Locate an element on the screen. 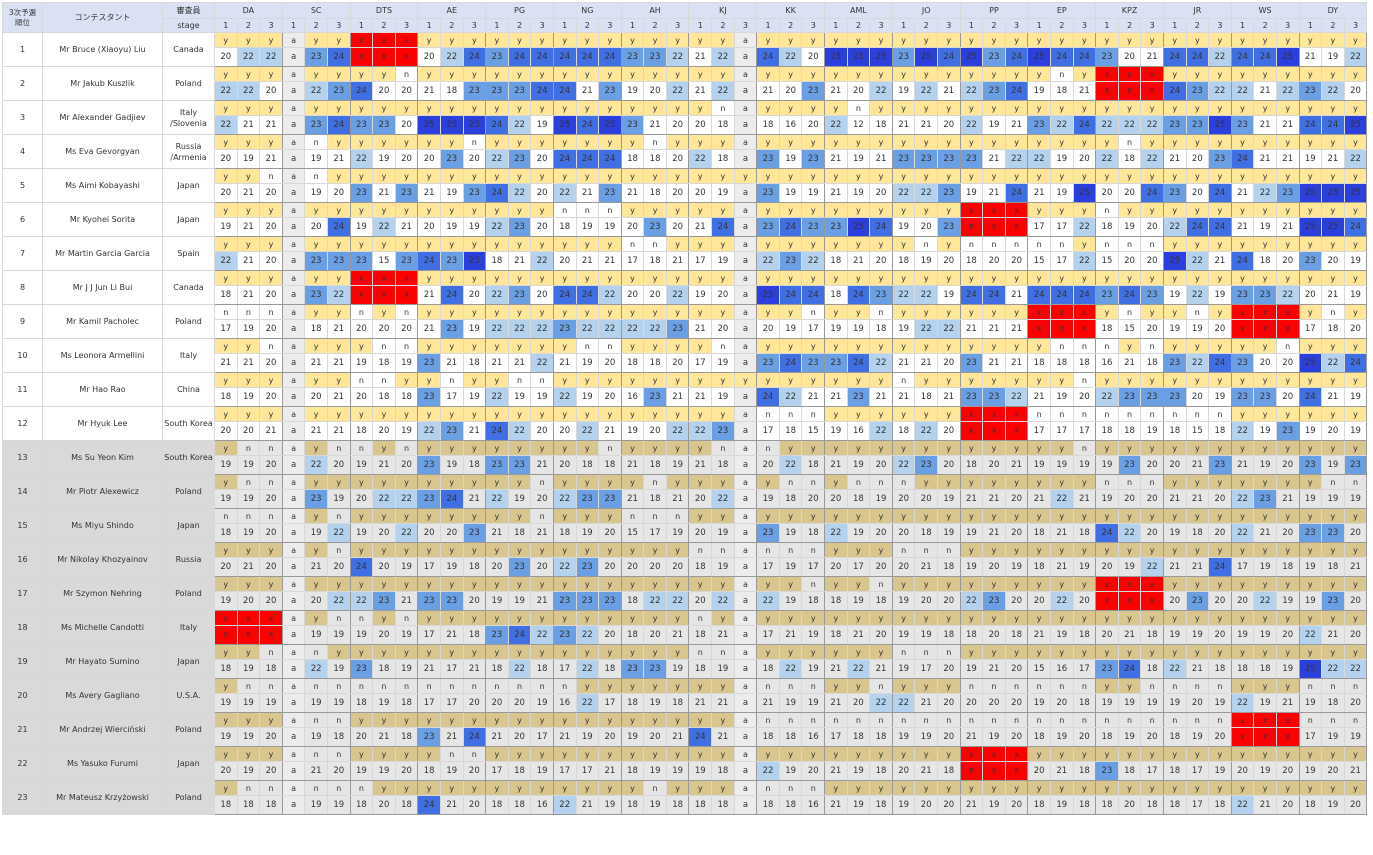 The width and height of the screenshot is (1373, 855). stage-number: 3 is located at coordinates (1287, 25).